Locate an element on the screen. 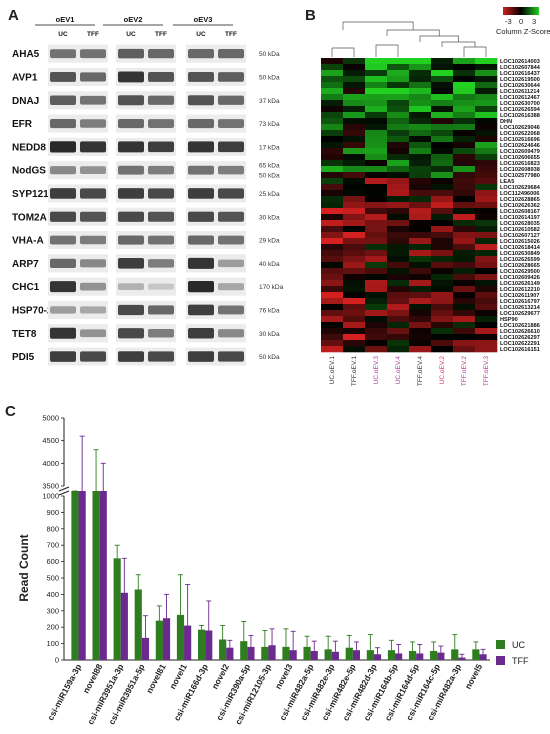  blot-protein-label: NEDD8 is located at coordinates (29, 147).